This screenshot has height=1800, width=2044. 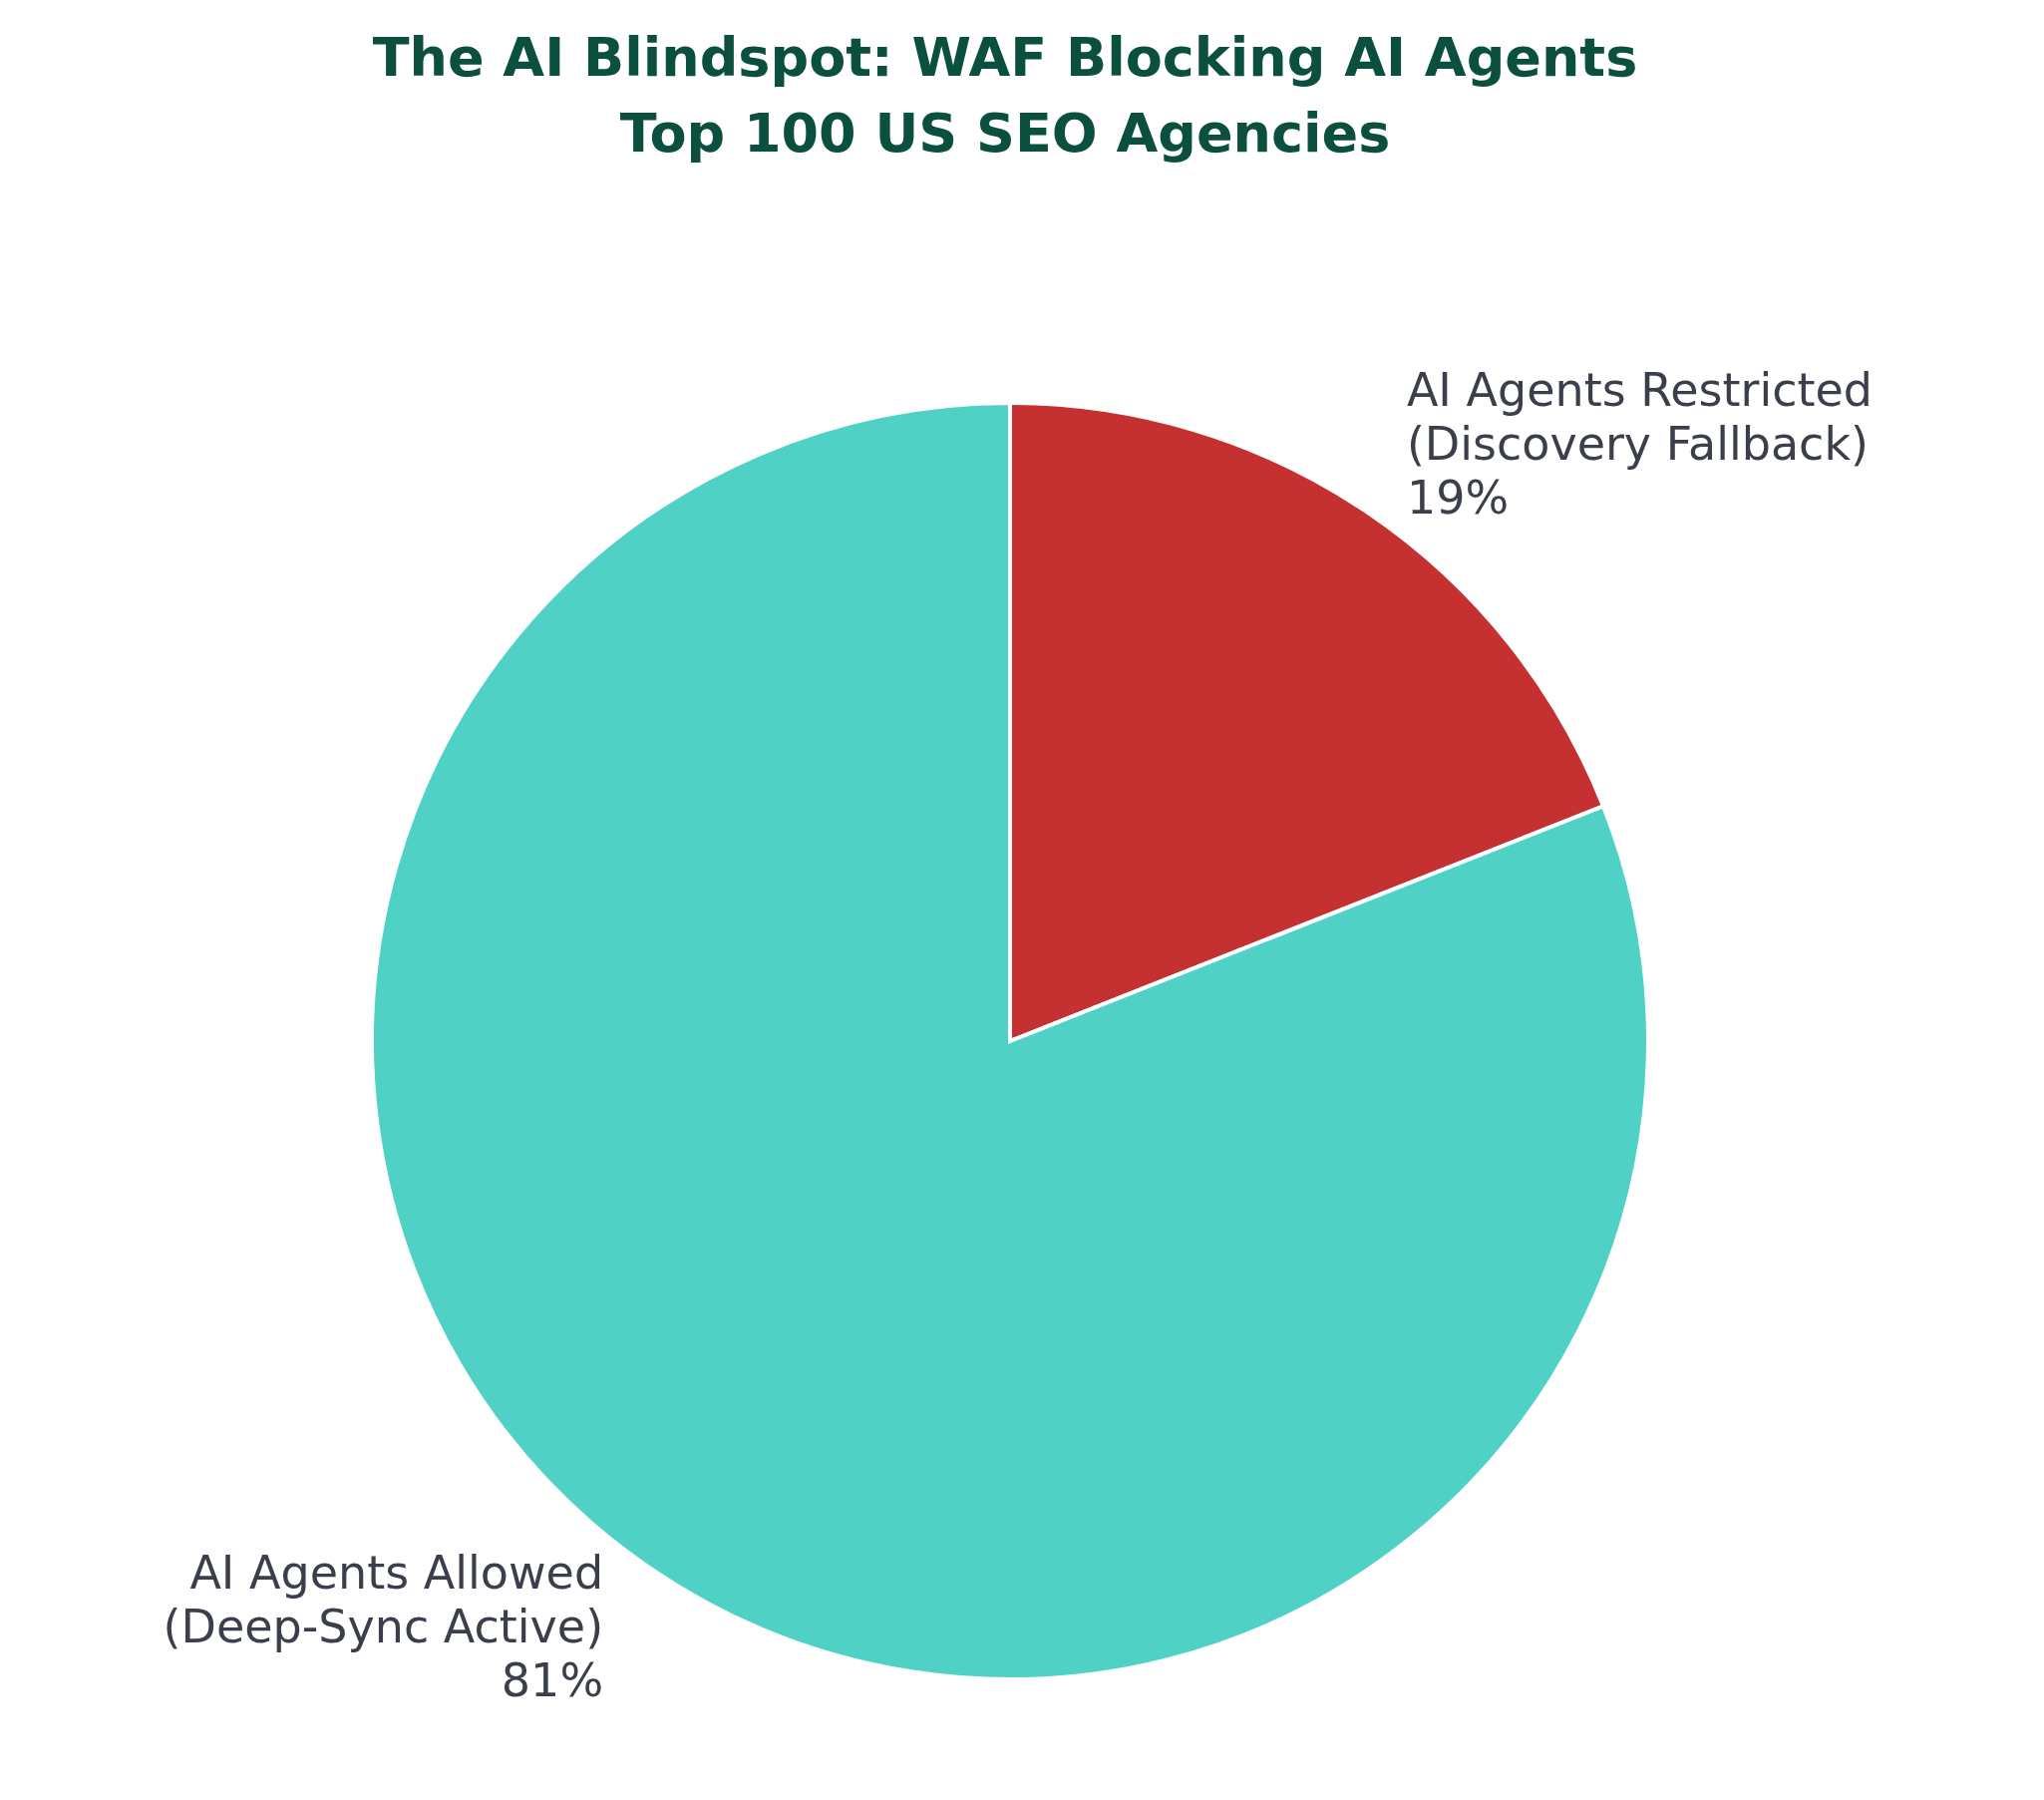 What do you see at coordinates (1640, 417) in the screenshot?
I see `slice-label: AI Agents Restricted (Discovery Fallback)` at bounding box center [1640, 417].